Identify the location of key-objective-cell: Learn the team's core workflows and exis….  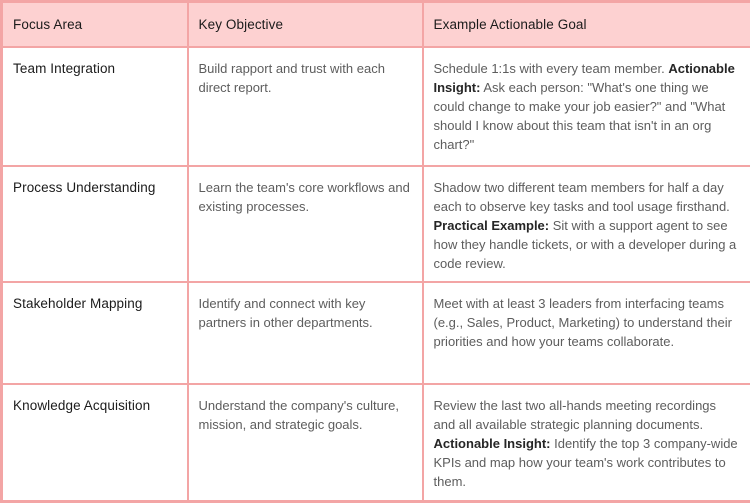
(305, 224).